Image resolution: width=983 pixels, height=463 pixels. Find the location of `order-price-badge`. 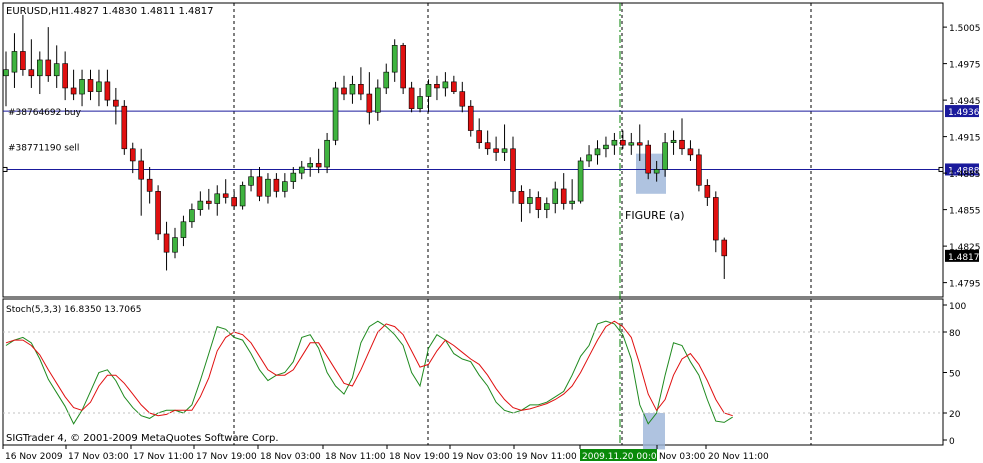

order-price-badge is located at coordinates (962, 169).